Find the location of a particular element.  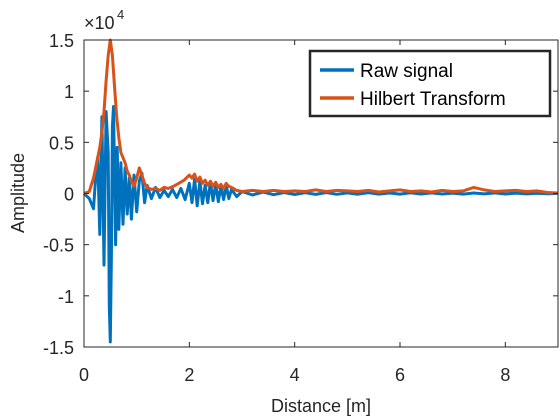

x-tick-label: 8 is located at coordinates (505, 375).